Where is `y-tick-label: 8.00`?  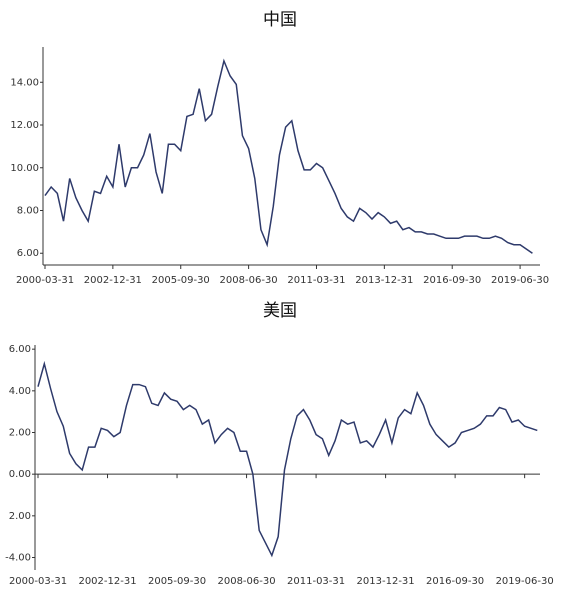
y-tick-label: 8.00 is located at coordinates (28, 211).